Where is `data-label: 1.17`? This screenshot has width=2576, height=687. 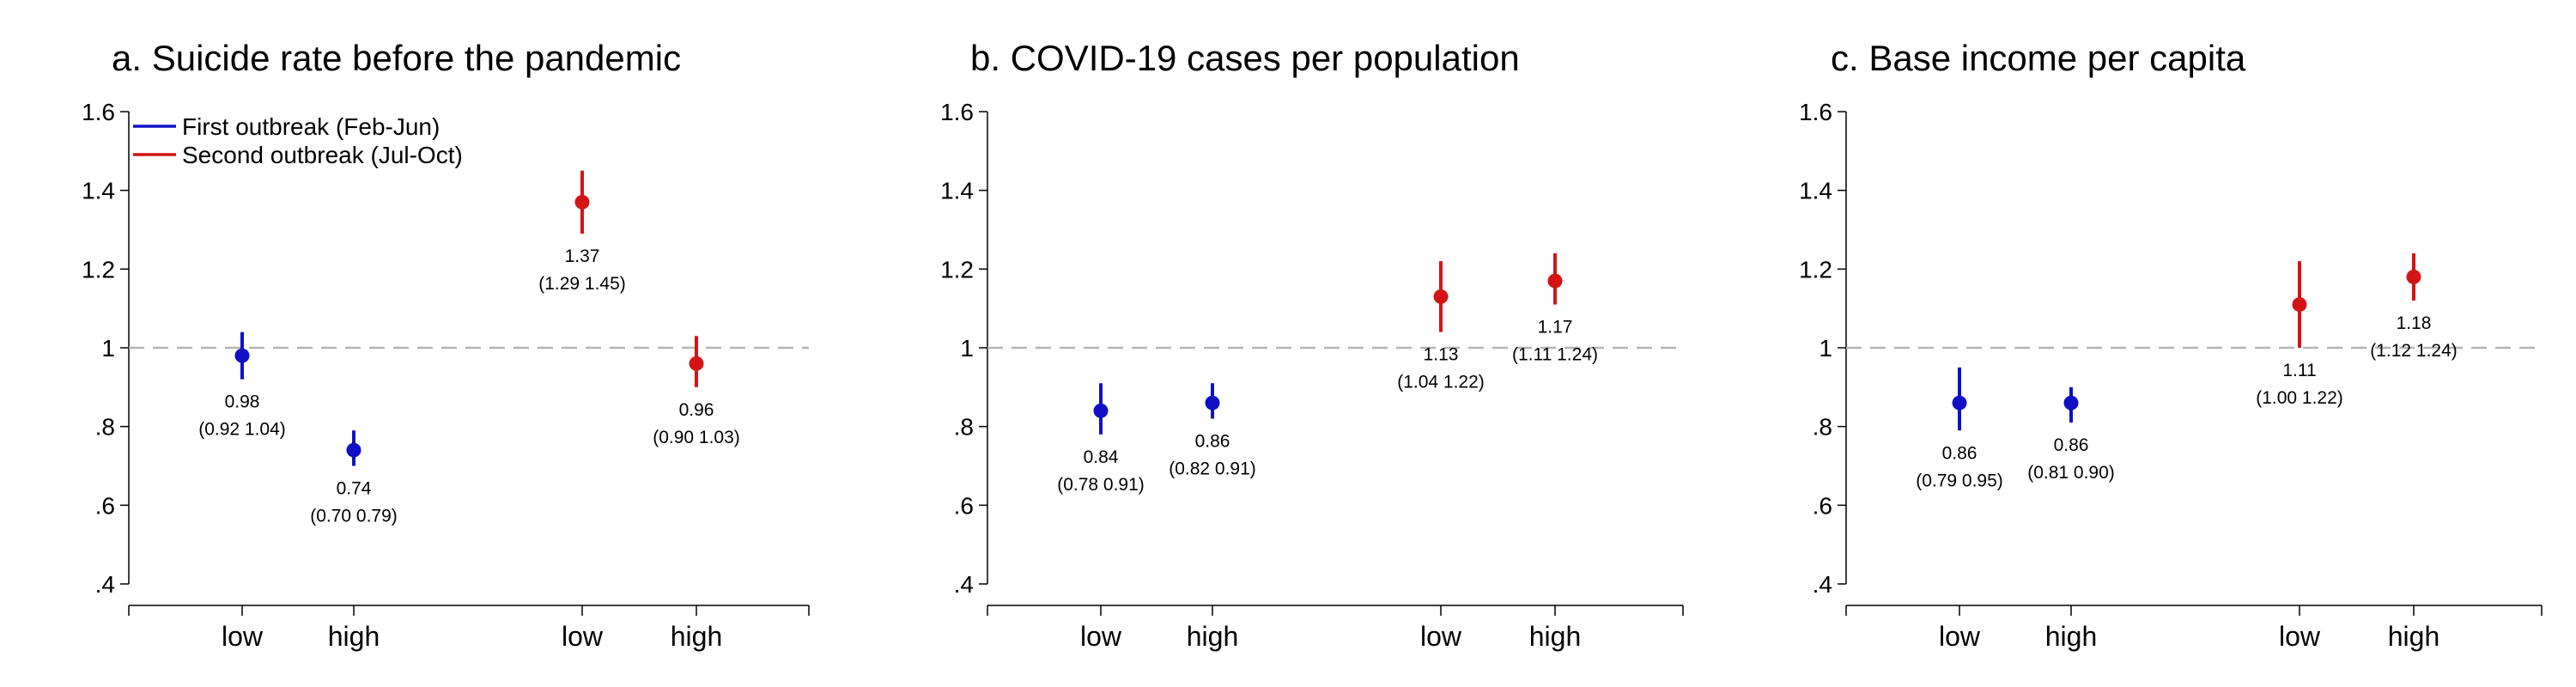 data-label: 1.17 is located at coordinates (1555, 327).